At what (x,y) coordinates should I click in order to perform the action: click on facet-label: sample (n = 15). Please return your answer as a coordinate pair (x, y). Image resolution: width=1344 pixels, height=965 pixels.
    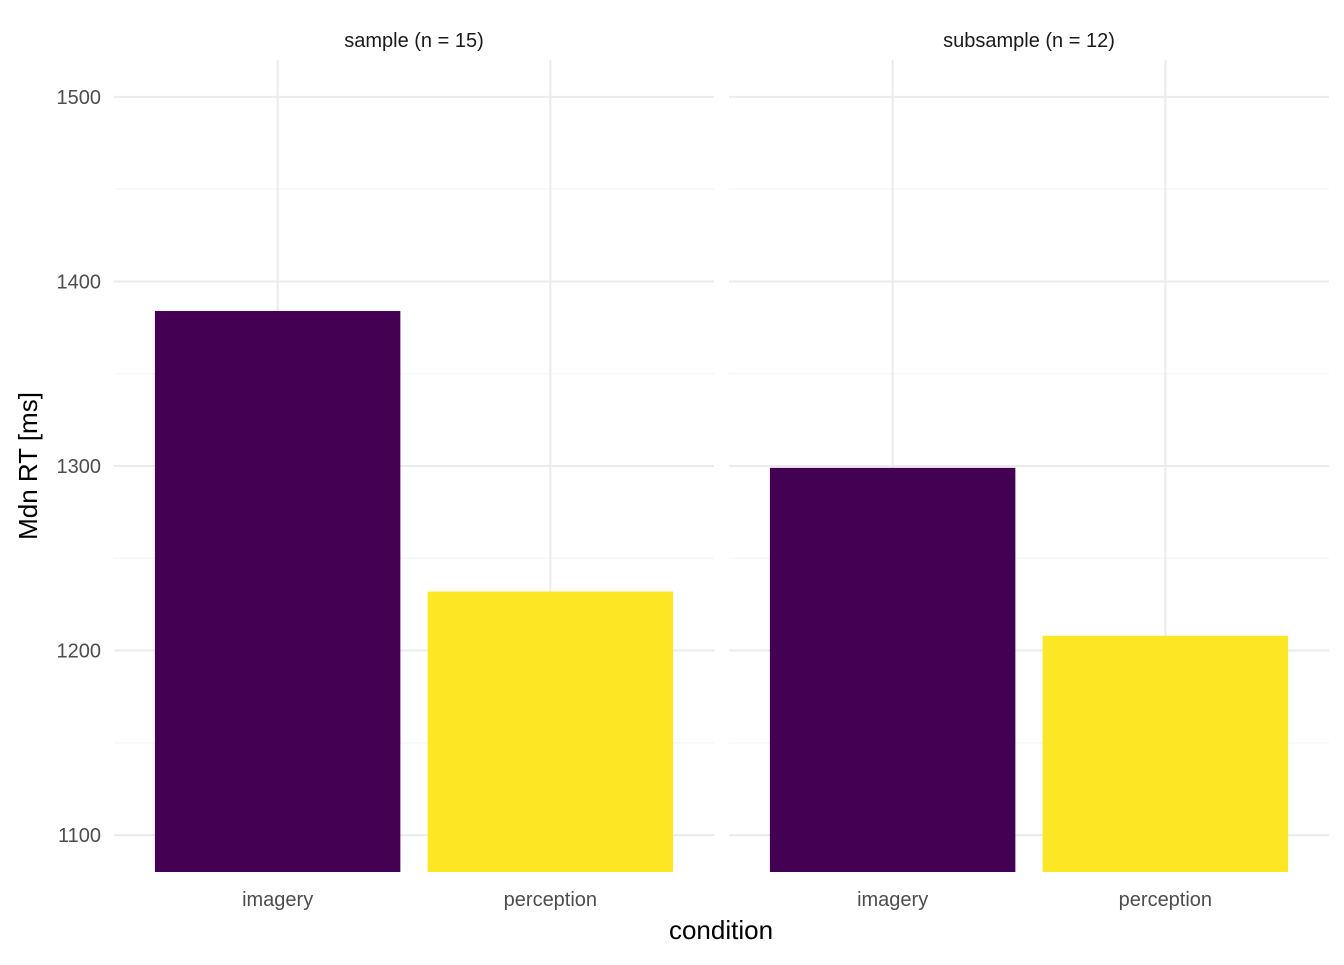
    Looking at the image, I should click on (414, 41).